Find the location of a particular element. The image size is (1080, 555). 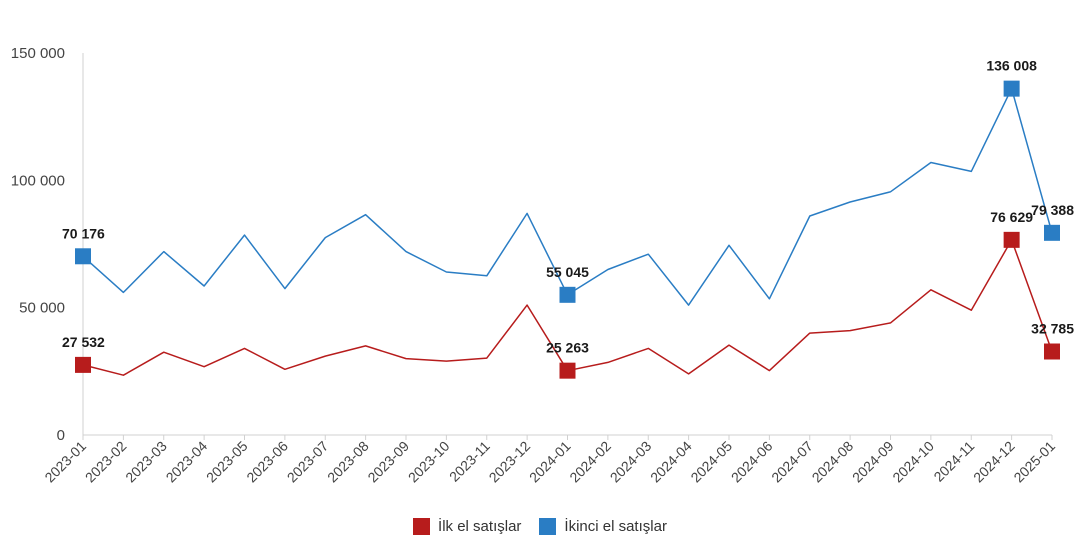

y-tick-label: 50 000 is located at coordinates (42, 308).